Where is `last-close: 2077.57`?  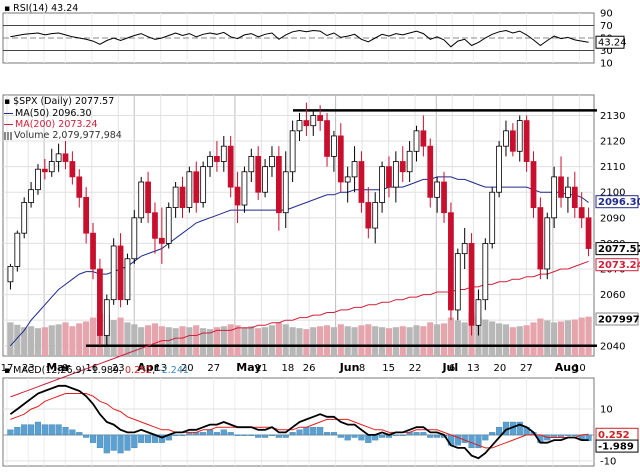 last-close: 2077.57 is located at coordinates (94, 101).